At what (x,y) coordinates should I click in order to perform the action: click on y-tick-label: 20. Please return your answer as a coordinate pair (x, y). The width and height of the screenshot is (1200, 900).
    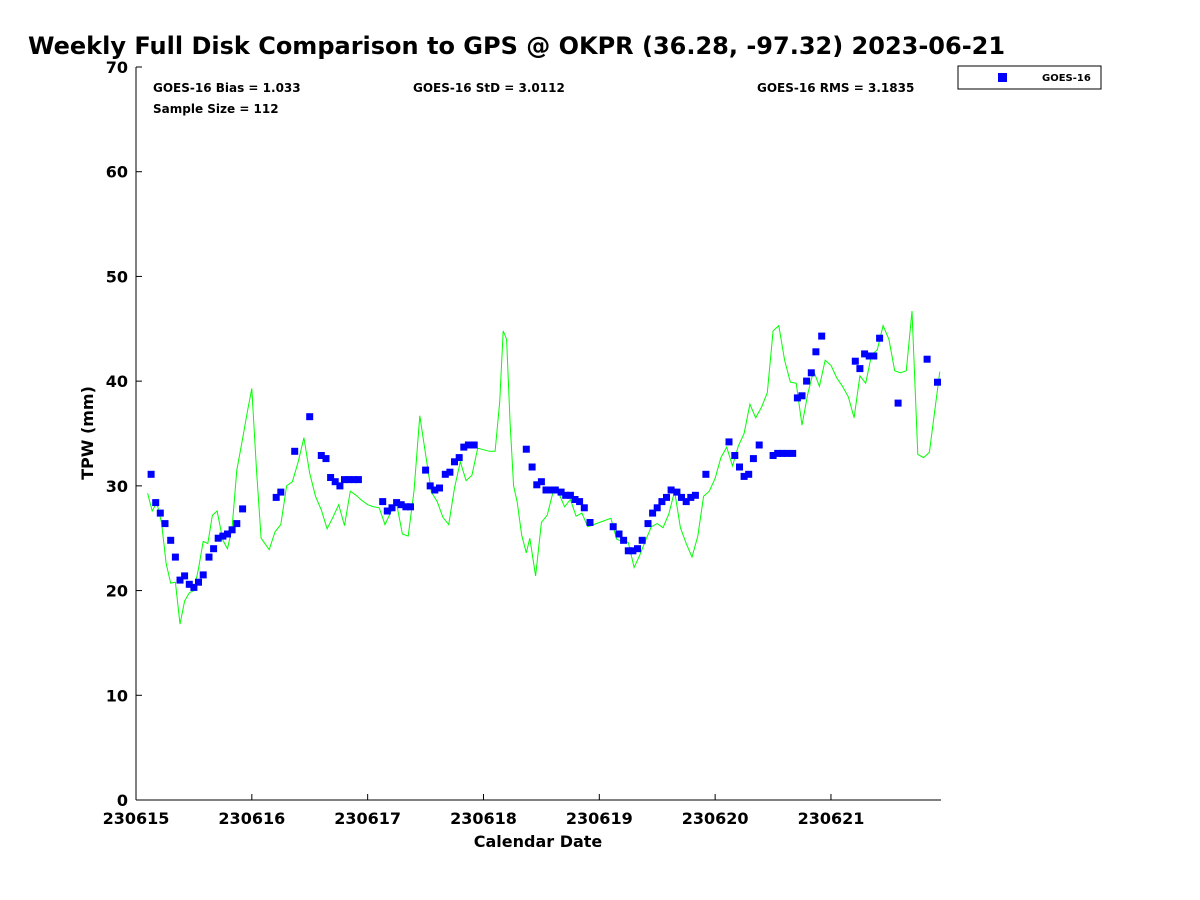
    Looking at the image, I should click on (117, 591).